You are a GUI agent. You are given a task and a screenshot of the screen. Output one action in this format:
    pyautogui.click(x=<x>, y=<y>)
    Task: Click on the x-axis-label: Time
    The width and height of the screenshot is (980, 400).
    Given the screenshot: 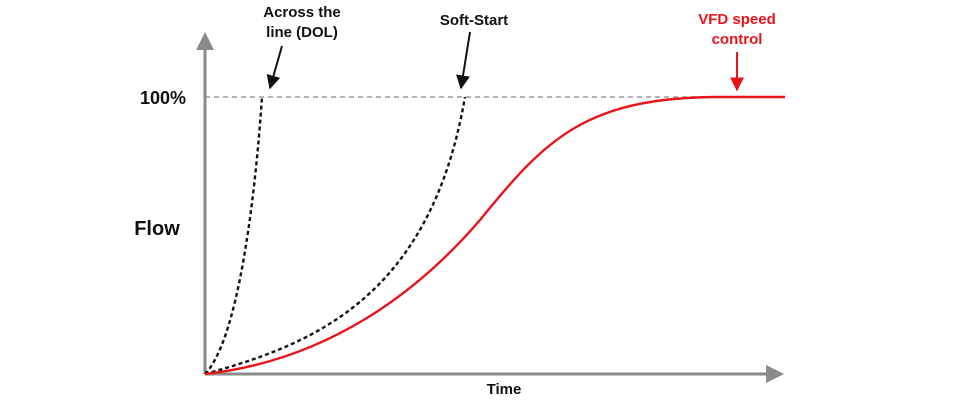 What is the action you would take?
    pyautogui.click(x=504, y=389)
    